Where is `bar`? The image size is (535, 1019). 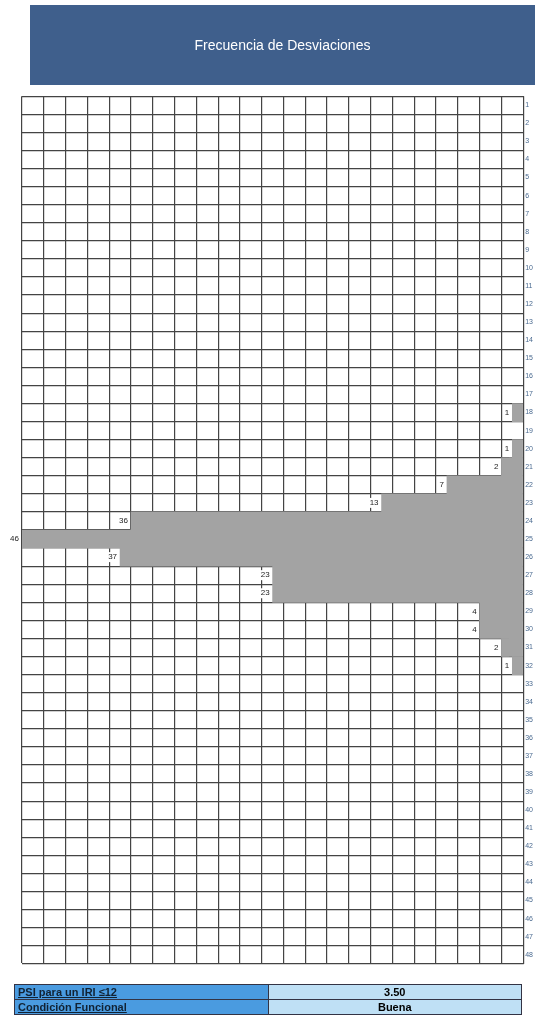
bar is located at coordinates (517, 412).